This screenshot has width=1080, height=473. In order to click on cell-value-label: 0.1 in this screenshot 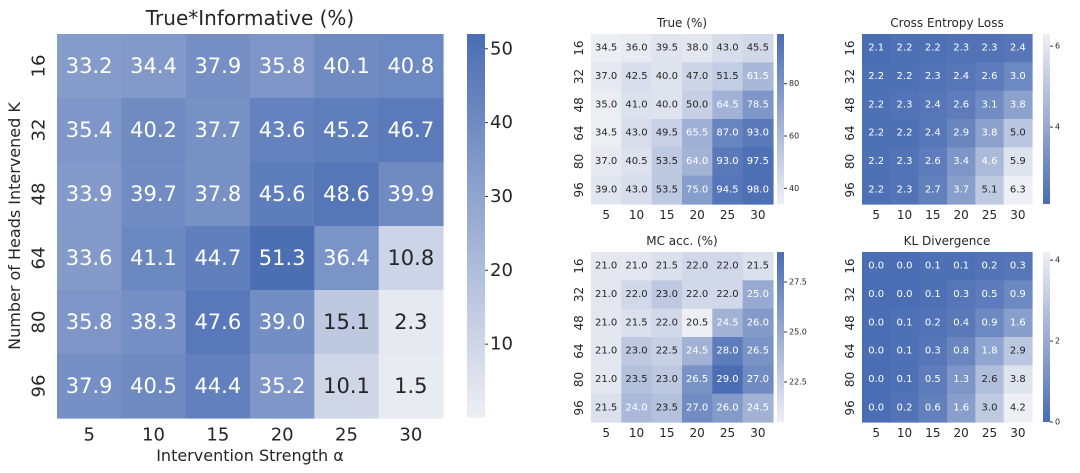, I will do `click(905, 379)`.